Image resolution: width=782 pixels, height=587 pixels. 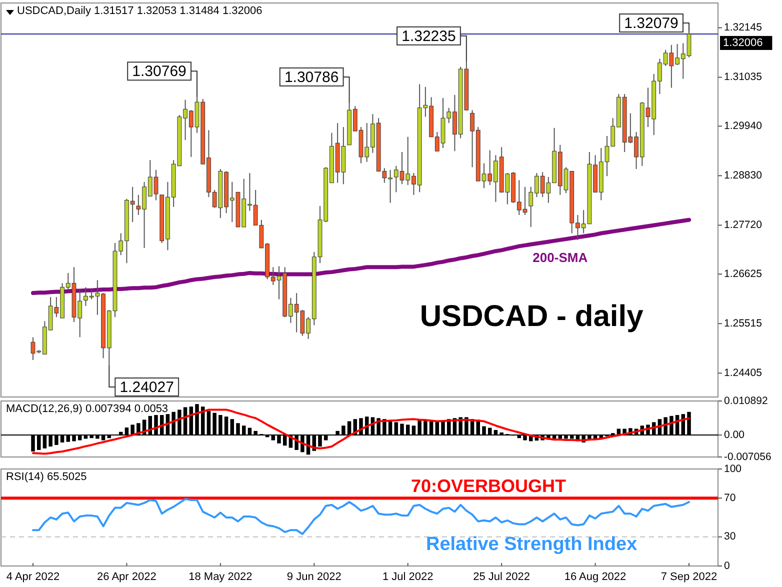 I want to click on annotation: 1.32079, so click(x=651, y=23).